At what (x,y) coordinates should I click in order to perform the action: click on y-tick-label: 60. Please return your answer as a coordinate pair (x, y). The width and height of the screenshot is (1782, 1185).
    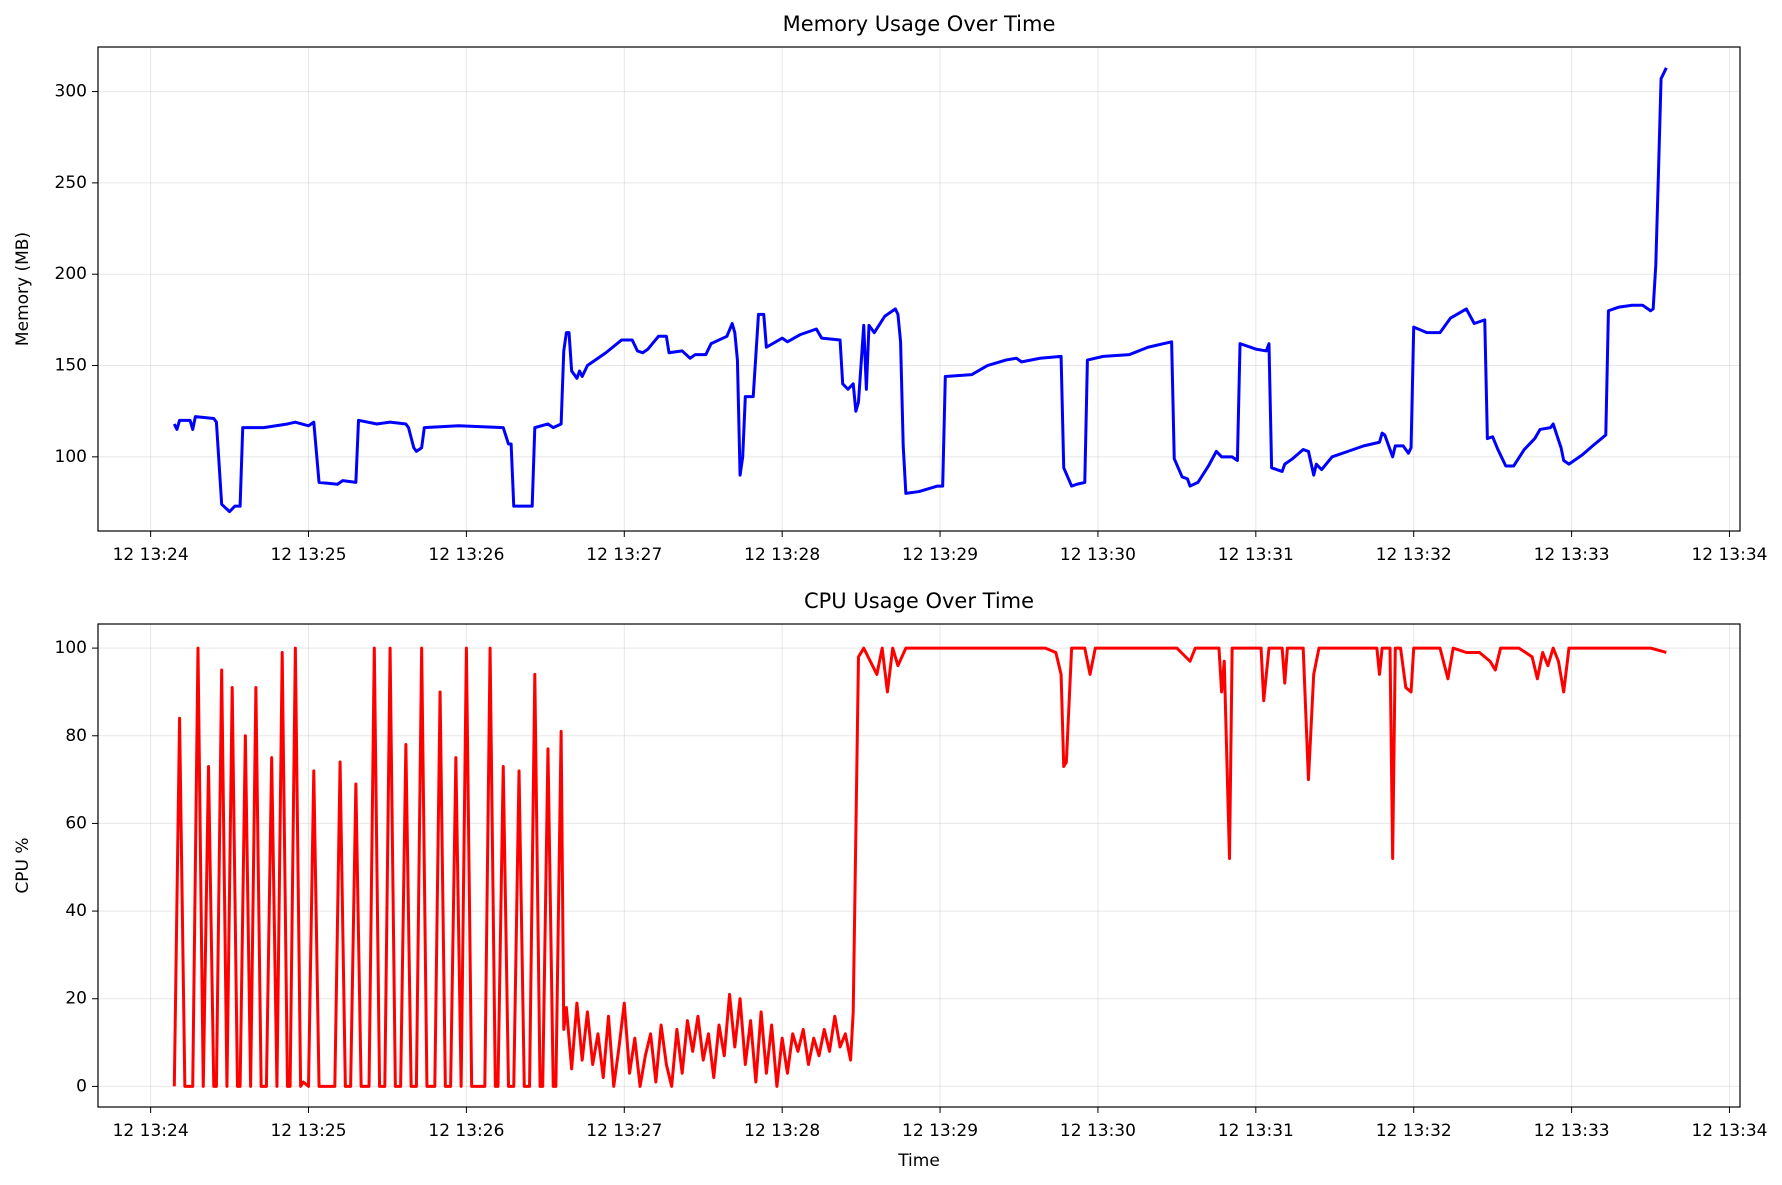
    Looking at the image, I should click on (76, 823).